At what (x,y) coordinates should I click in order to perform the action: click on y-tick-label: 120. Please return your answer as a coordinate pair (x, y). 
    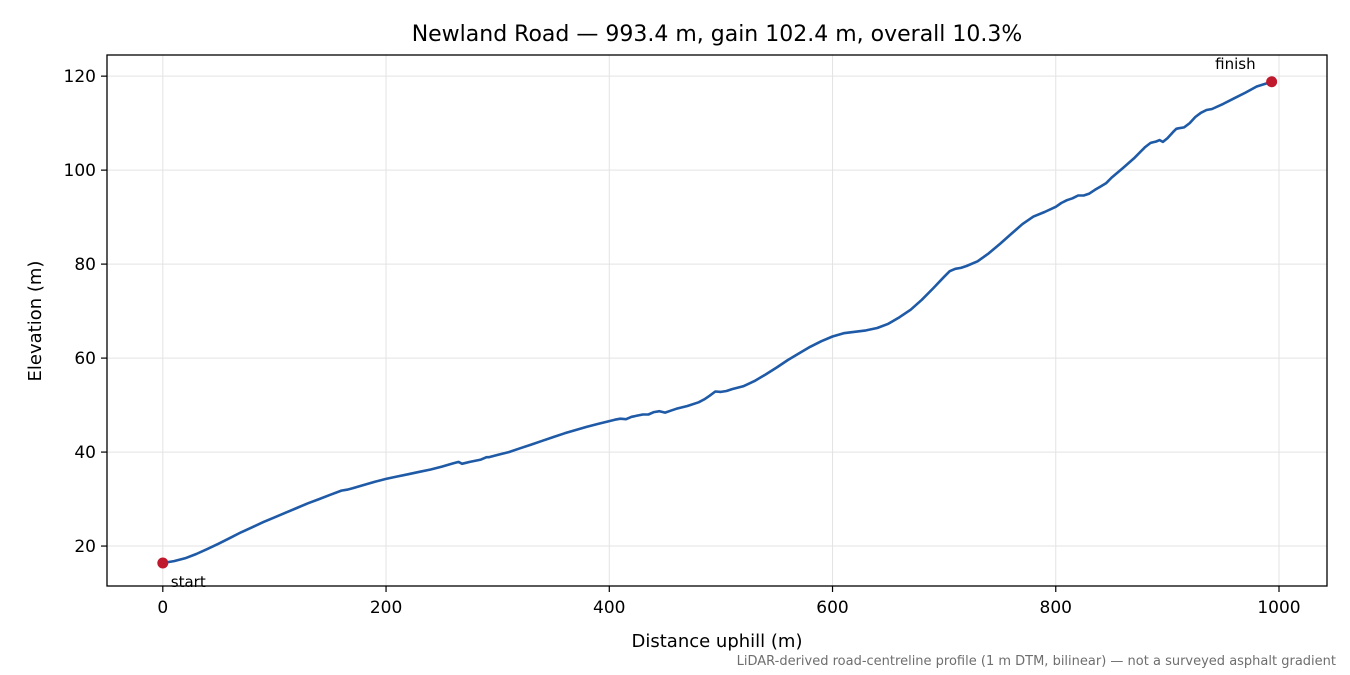
    Looking at the image, I should click on (80, 77).